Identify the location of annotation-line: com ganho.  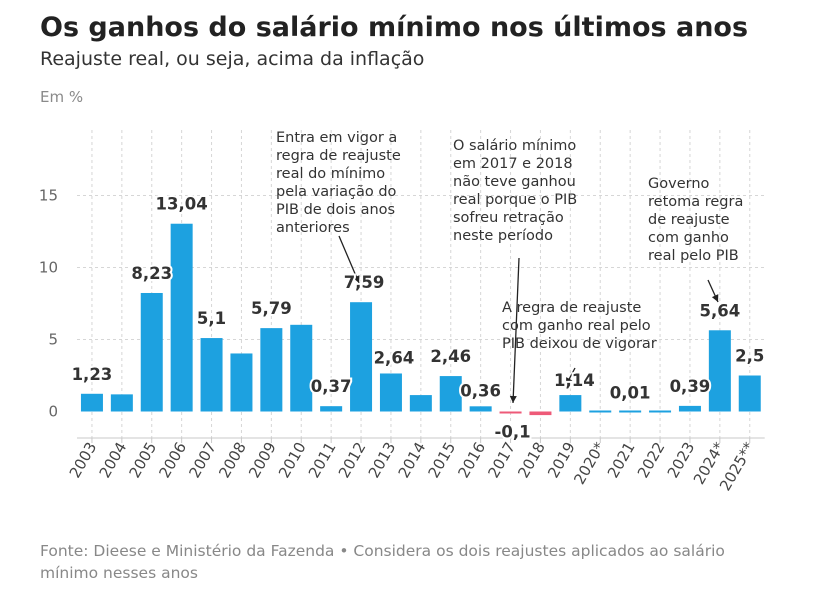
(688, 238).